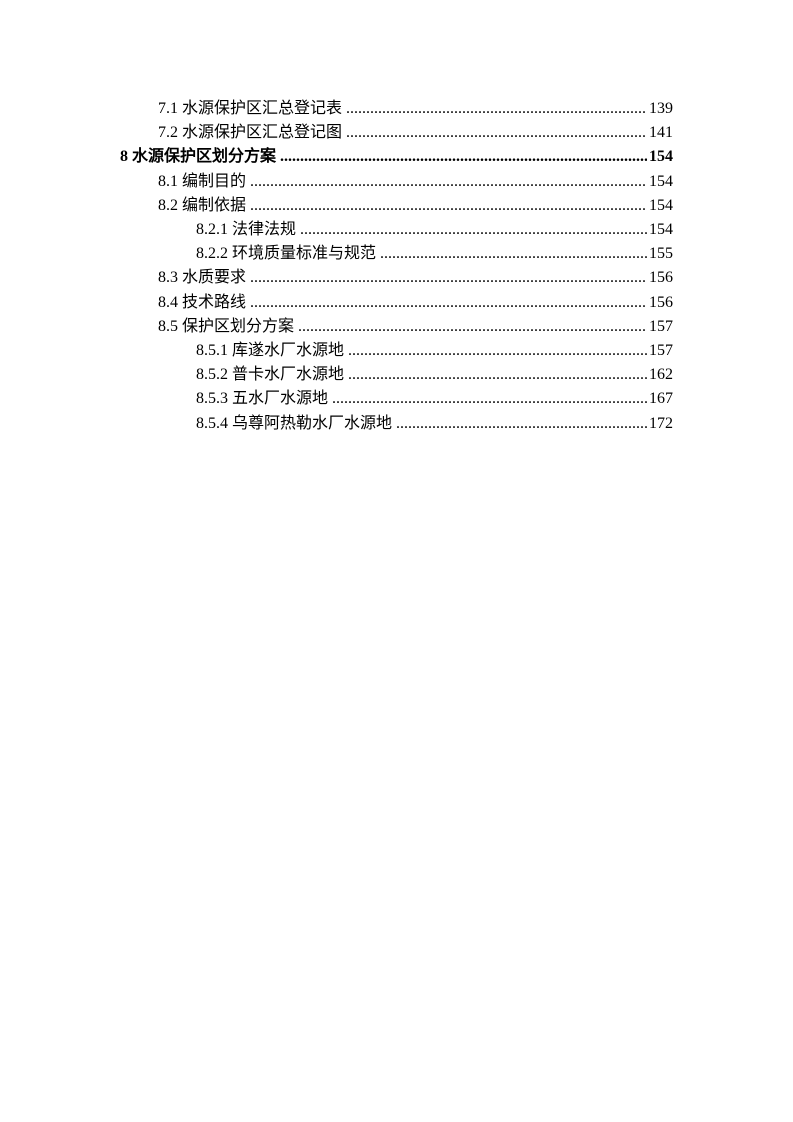  Describe the element at coordinates (661, 375) in the screenshot. I see `toc-page-number: 162` at that location.